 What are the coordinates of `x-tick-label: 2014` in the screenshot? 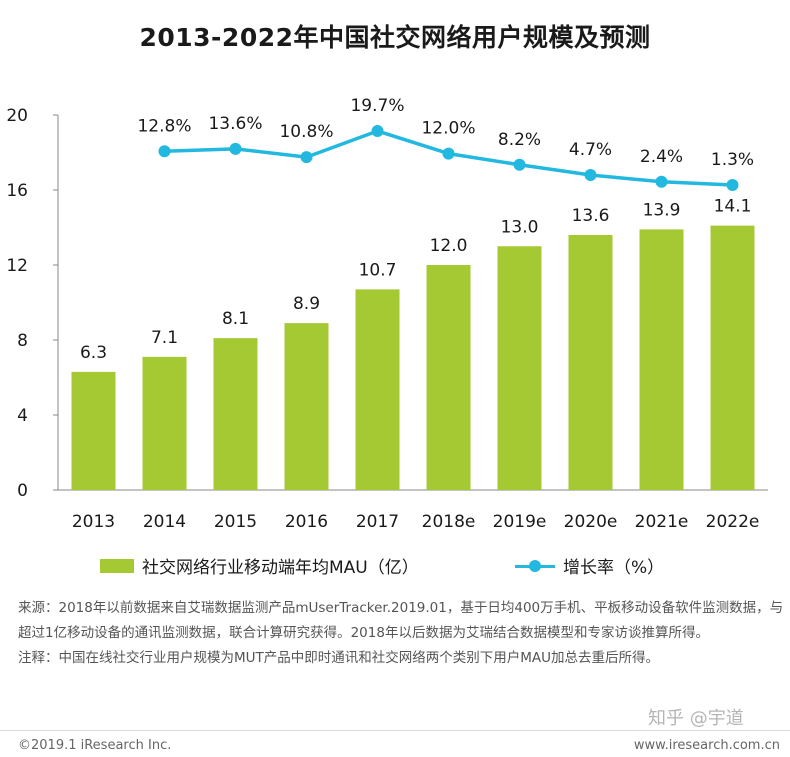 It's located at (164, 522).